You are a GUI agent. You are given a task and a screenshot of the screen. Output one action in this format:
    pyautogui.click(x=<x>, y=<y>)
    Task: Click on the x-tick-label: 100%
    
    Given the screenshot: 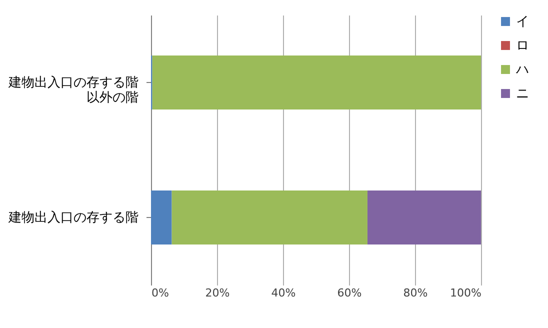 What is the action you would take?
    pyautogui.click(x=466, y=293)
    